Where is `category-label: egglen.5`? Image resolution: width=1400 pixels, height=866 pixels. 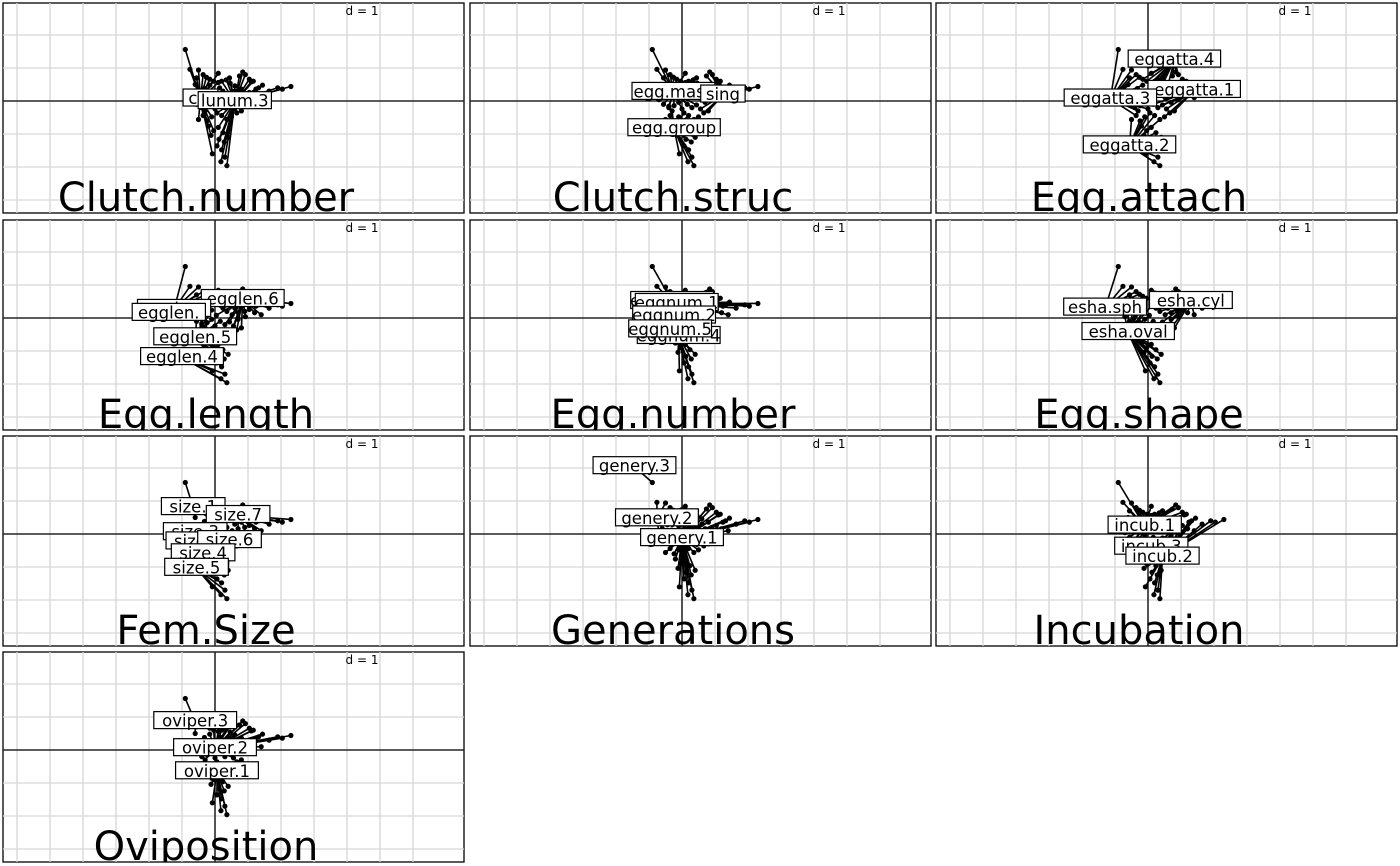 category-label: egglen.5 is located at coordinates (195, 337).